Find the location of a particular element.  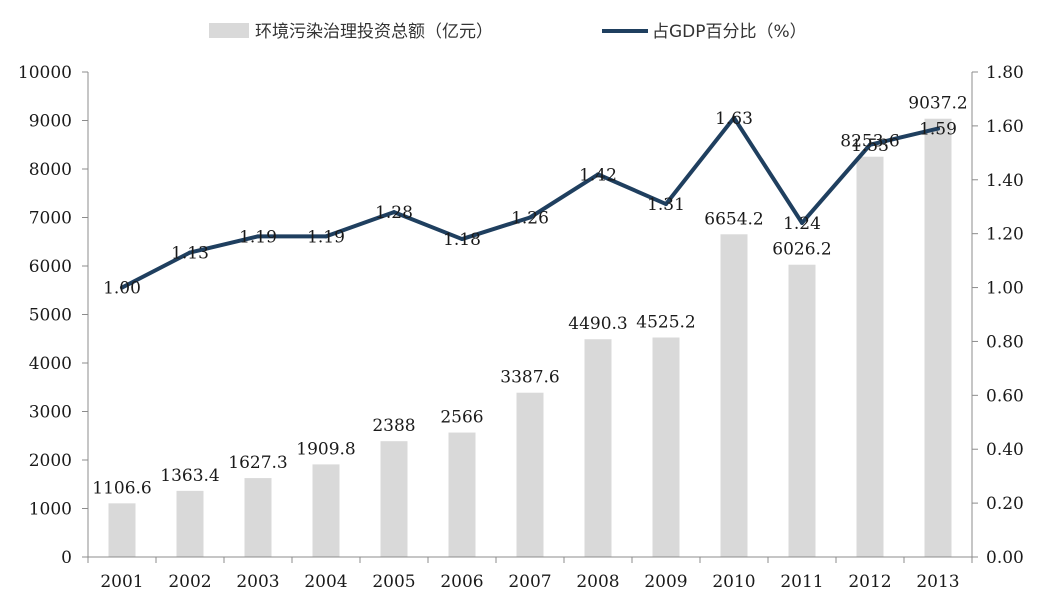

x-tick-label-2005: 2005 is located at coordinates (393, 582).